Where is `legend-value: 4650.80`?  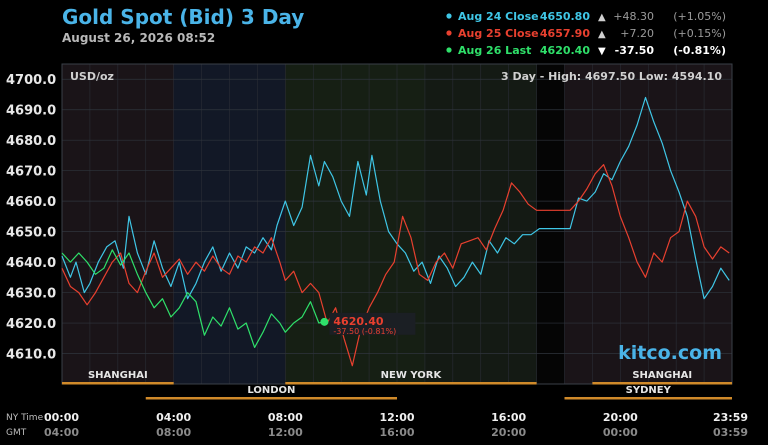 legend-value: 4650.80 is located at coordinates (565, 16).